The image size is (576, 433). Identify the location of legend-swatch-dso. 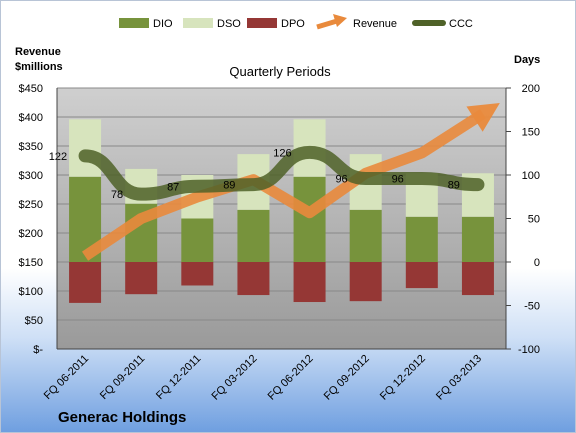
(198, 23).